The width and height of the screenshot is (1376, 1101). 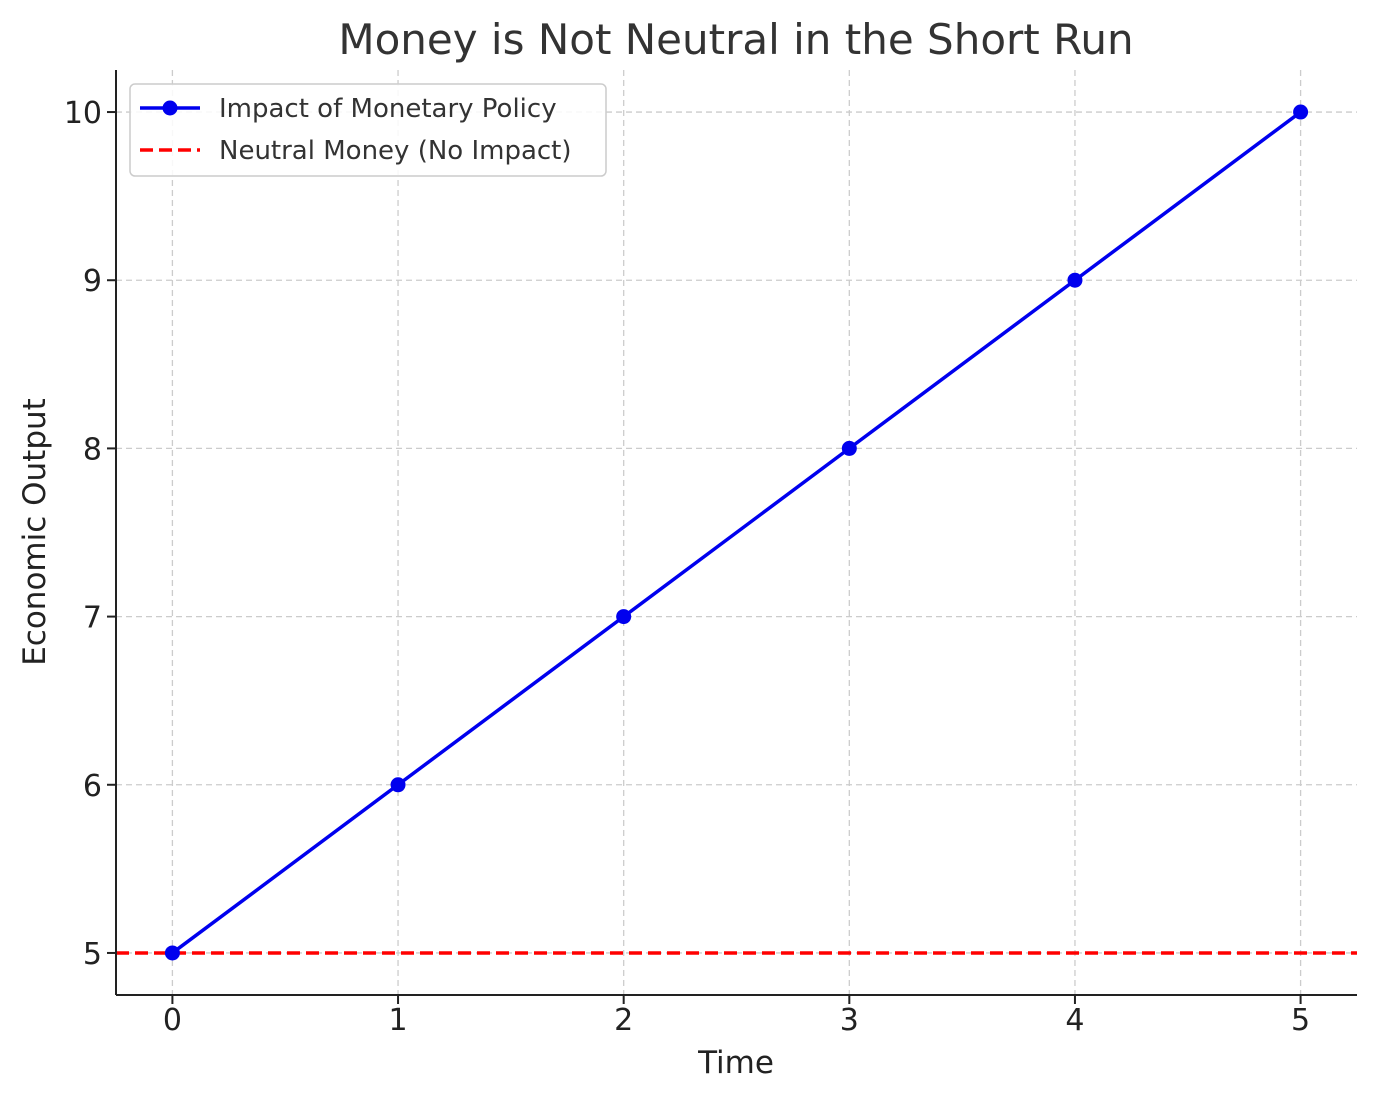 I want to click on x-tick-label: 4, so click(x=1074, y=1020).